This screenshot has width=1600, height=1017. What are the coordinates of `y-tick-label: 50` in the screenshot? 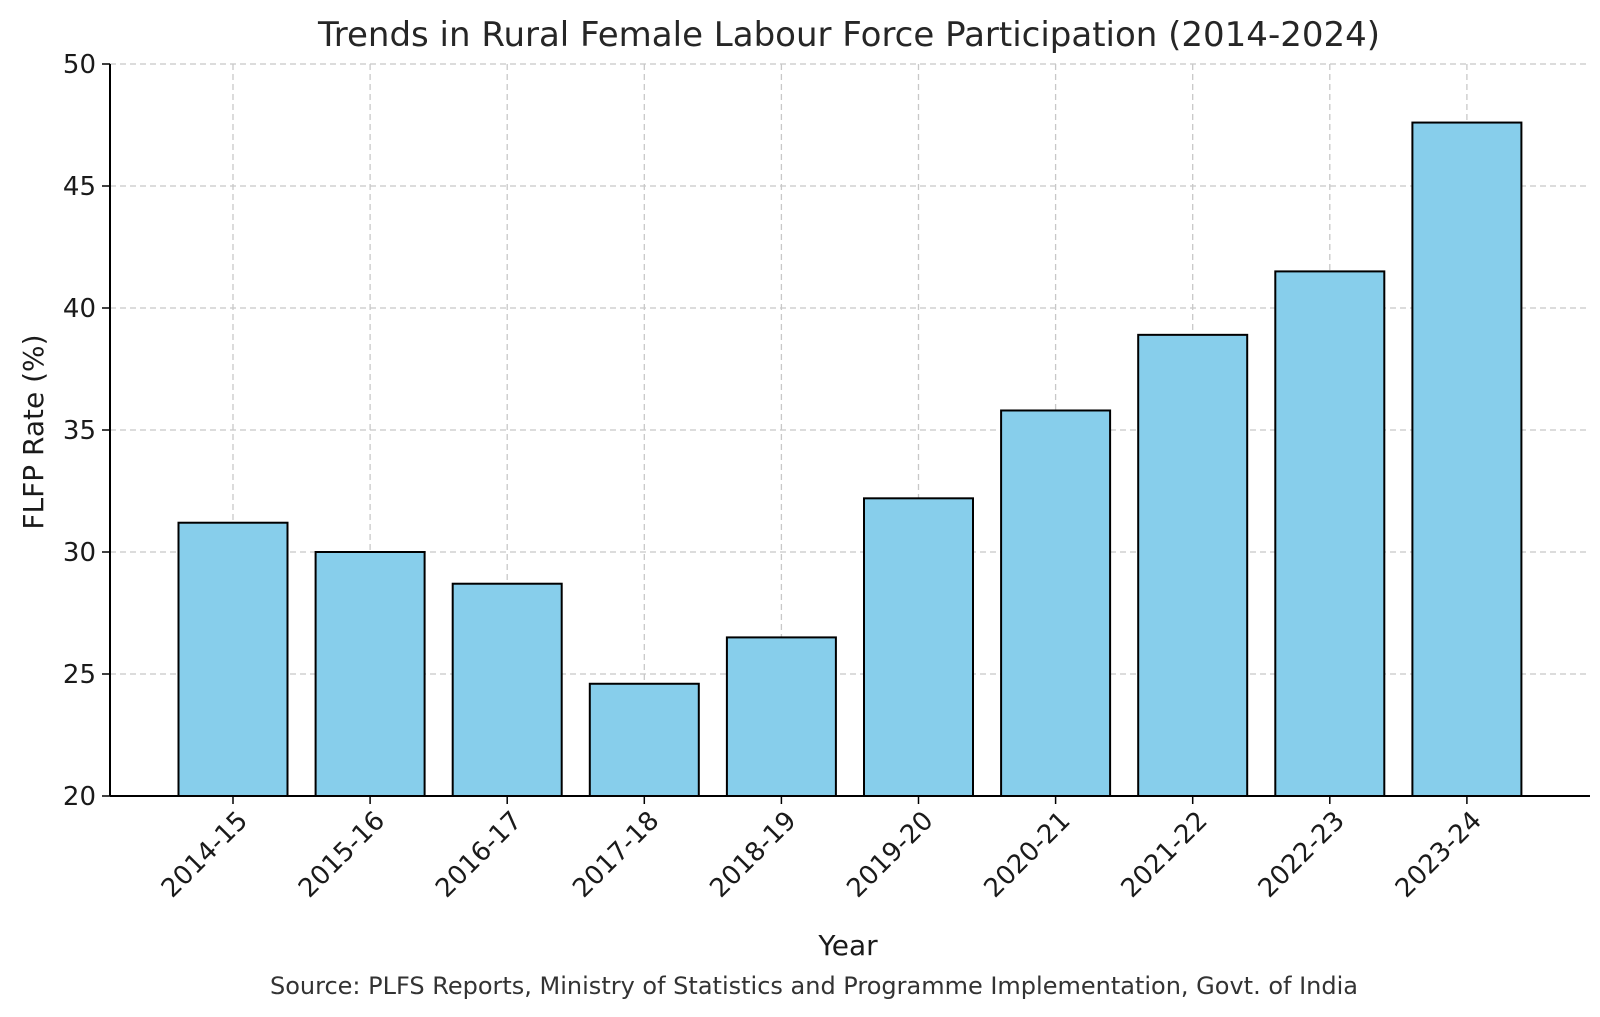 It's located at (79, 65).